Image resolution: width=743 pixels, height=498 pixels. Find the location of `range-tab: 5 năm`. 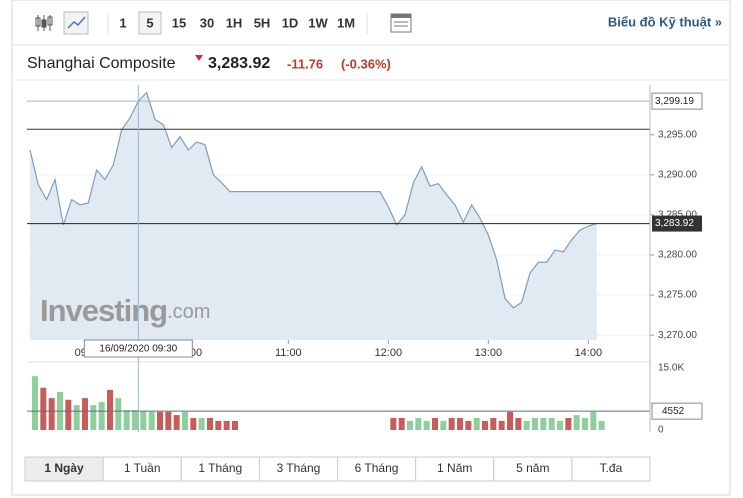

range-tab: 5 năm is located at coordinates (532, 468).